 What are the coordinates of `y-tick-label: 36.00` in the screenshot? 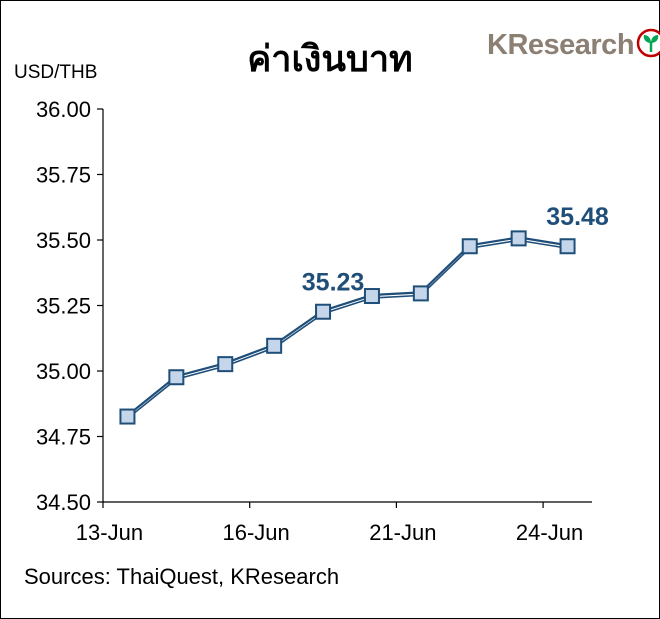 It's located at (63, 109).